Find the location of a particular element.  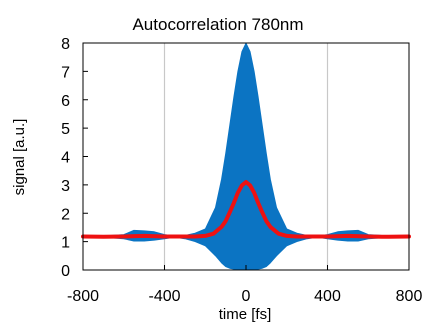

y-tick-label: 4 is located at coordinates (65, 158).